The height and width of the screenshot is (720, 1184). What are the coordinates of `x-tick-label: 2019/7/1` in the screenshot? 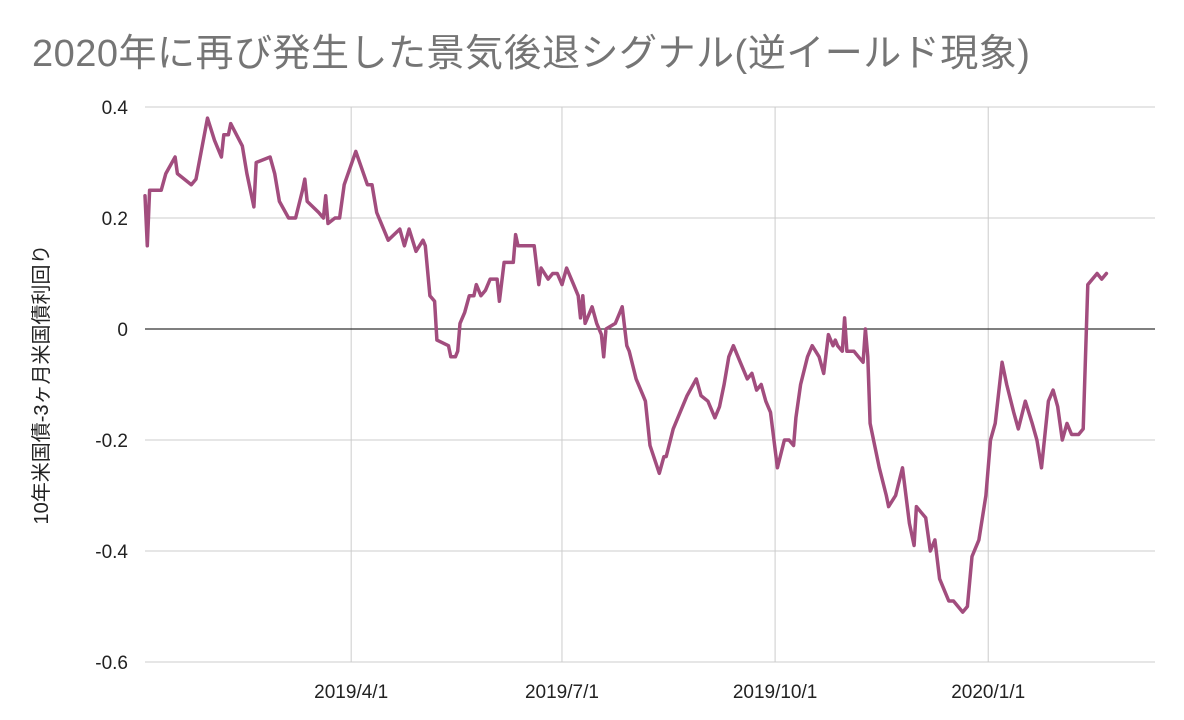 It's located at (562, 692).